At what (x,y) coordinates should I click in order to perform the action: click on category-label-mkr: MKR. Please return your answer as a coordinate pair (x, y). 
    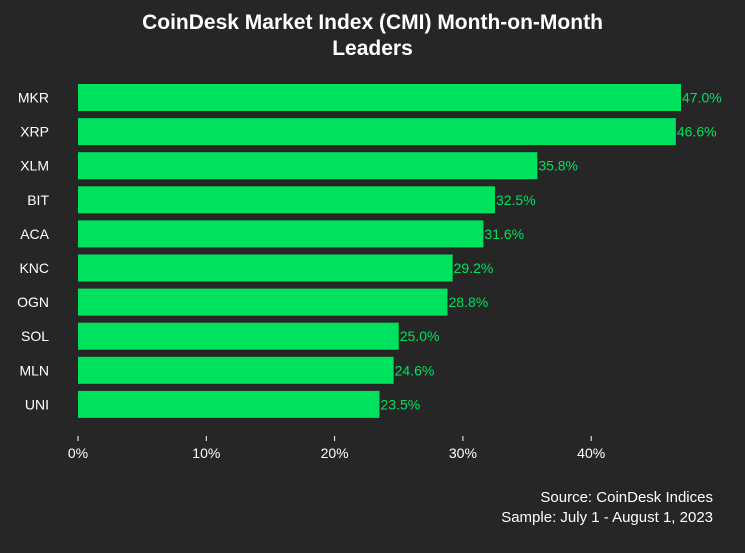
    Looking at the image, I should click on (33, 98).